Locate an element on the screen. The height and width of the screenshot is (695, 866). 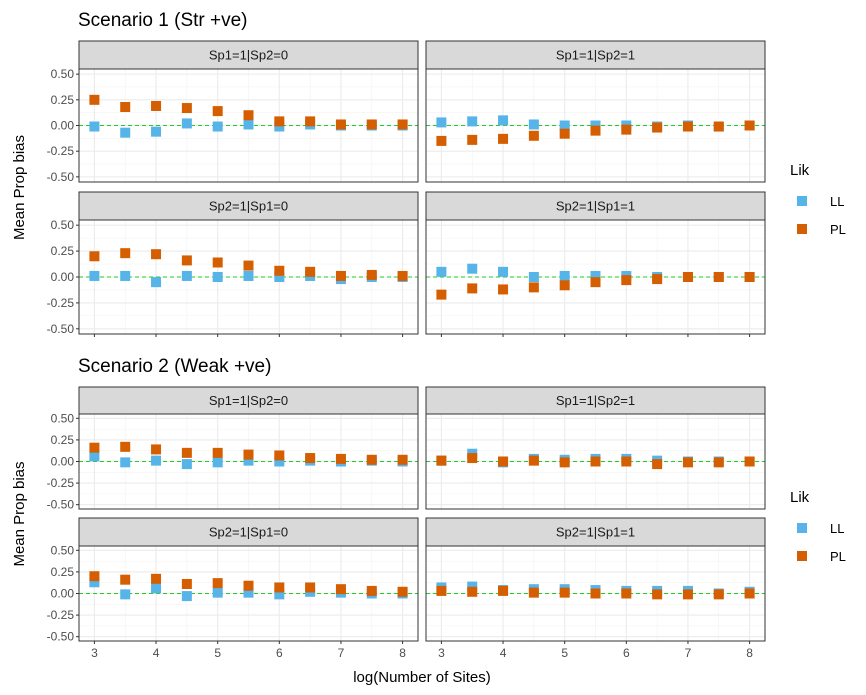
x-tick-label: 6 is located at coordinates (626, 653).